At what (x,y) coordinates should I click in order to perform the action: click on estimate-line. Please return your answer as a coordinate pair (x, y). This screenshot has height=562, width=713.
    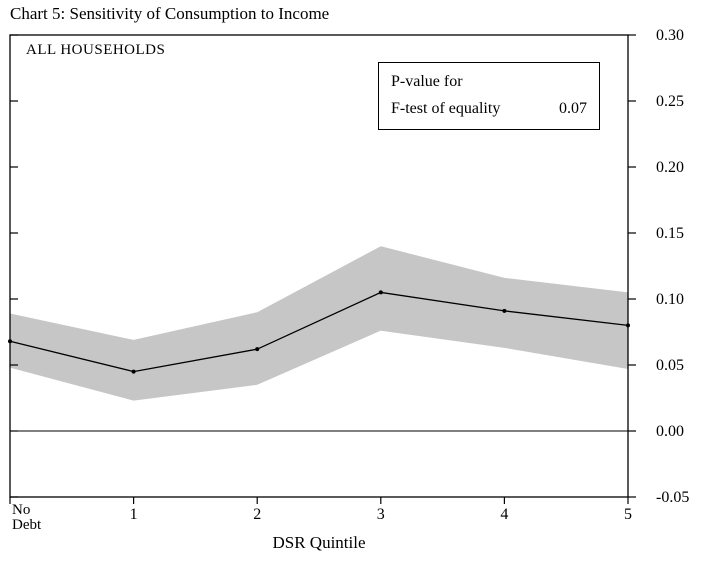
    Looking at the image, I should click on (319, 332).